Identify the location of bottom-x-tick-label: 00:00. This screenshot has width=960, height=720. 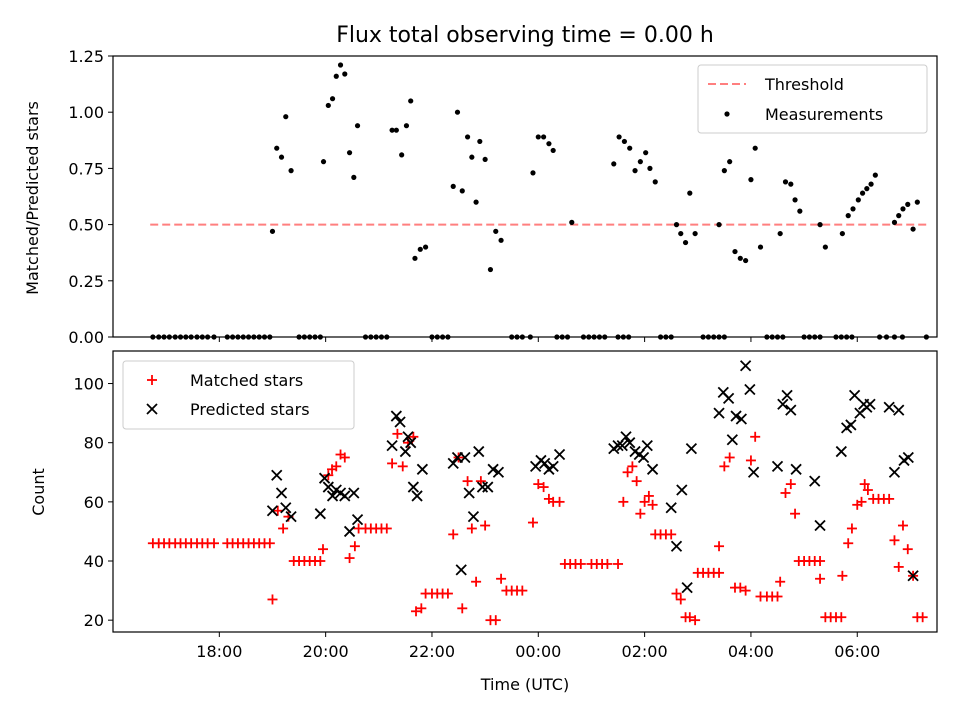
(538, 651).